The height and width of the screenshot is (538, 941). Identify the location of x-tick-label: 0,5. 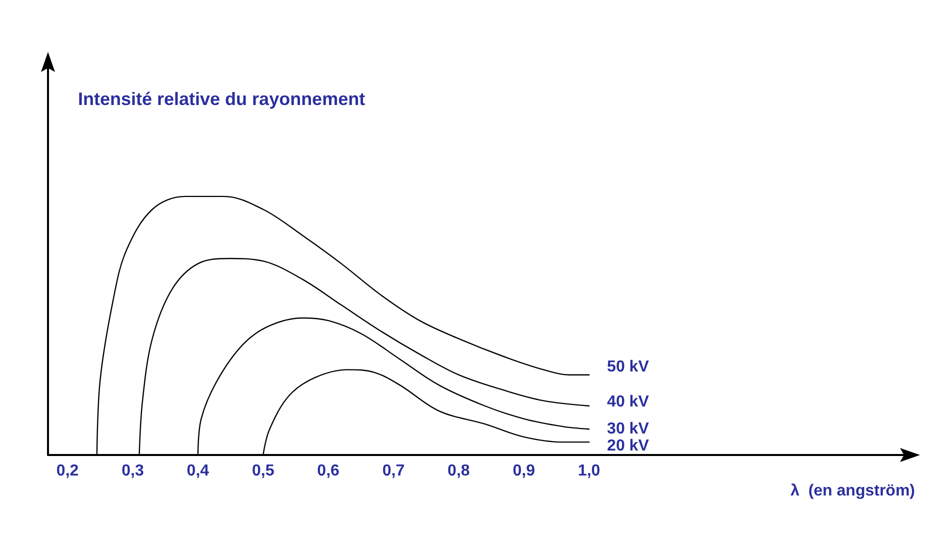
(263, 471).